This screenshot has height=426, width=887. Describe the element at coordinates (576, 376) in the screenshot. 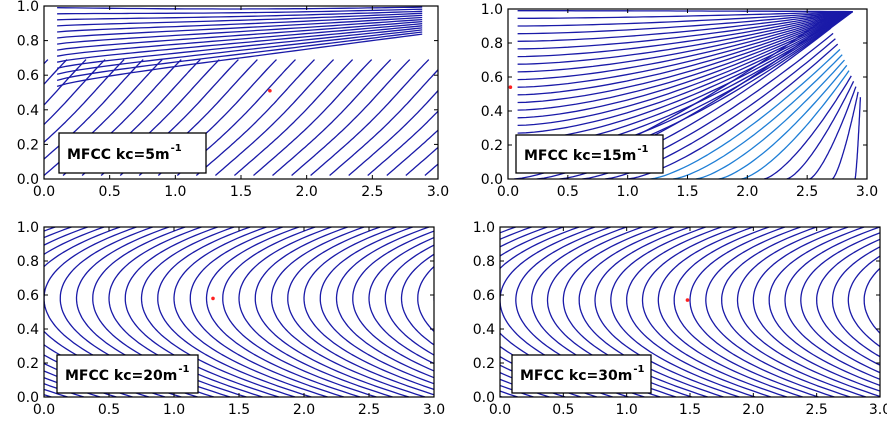

I see `annotation-text: MFCC kc=30m` at that location.